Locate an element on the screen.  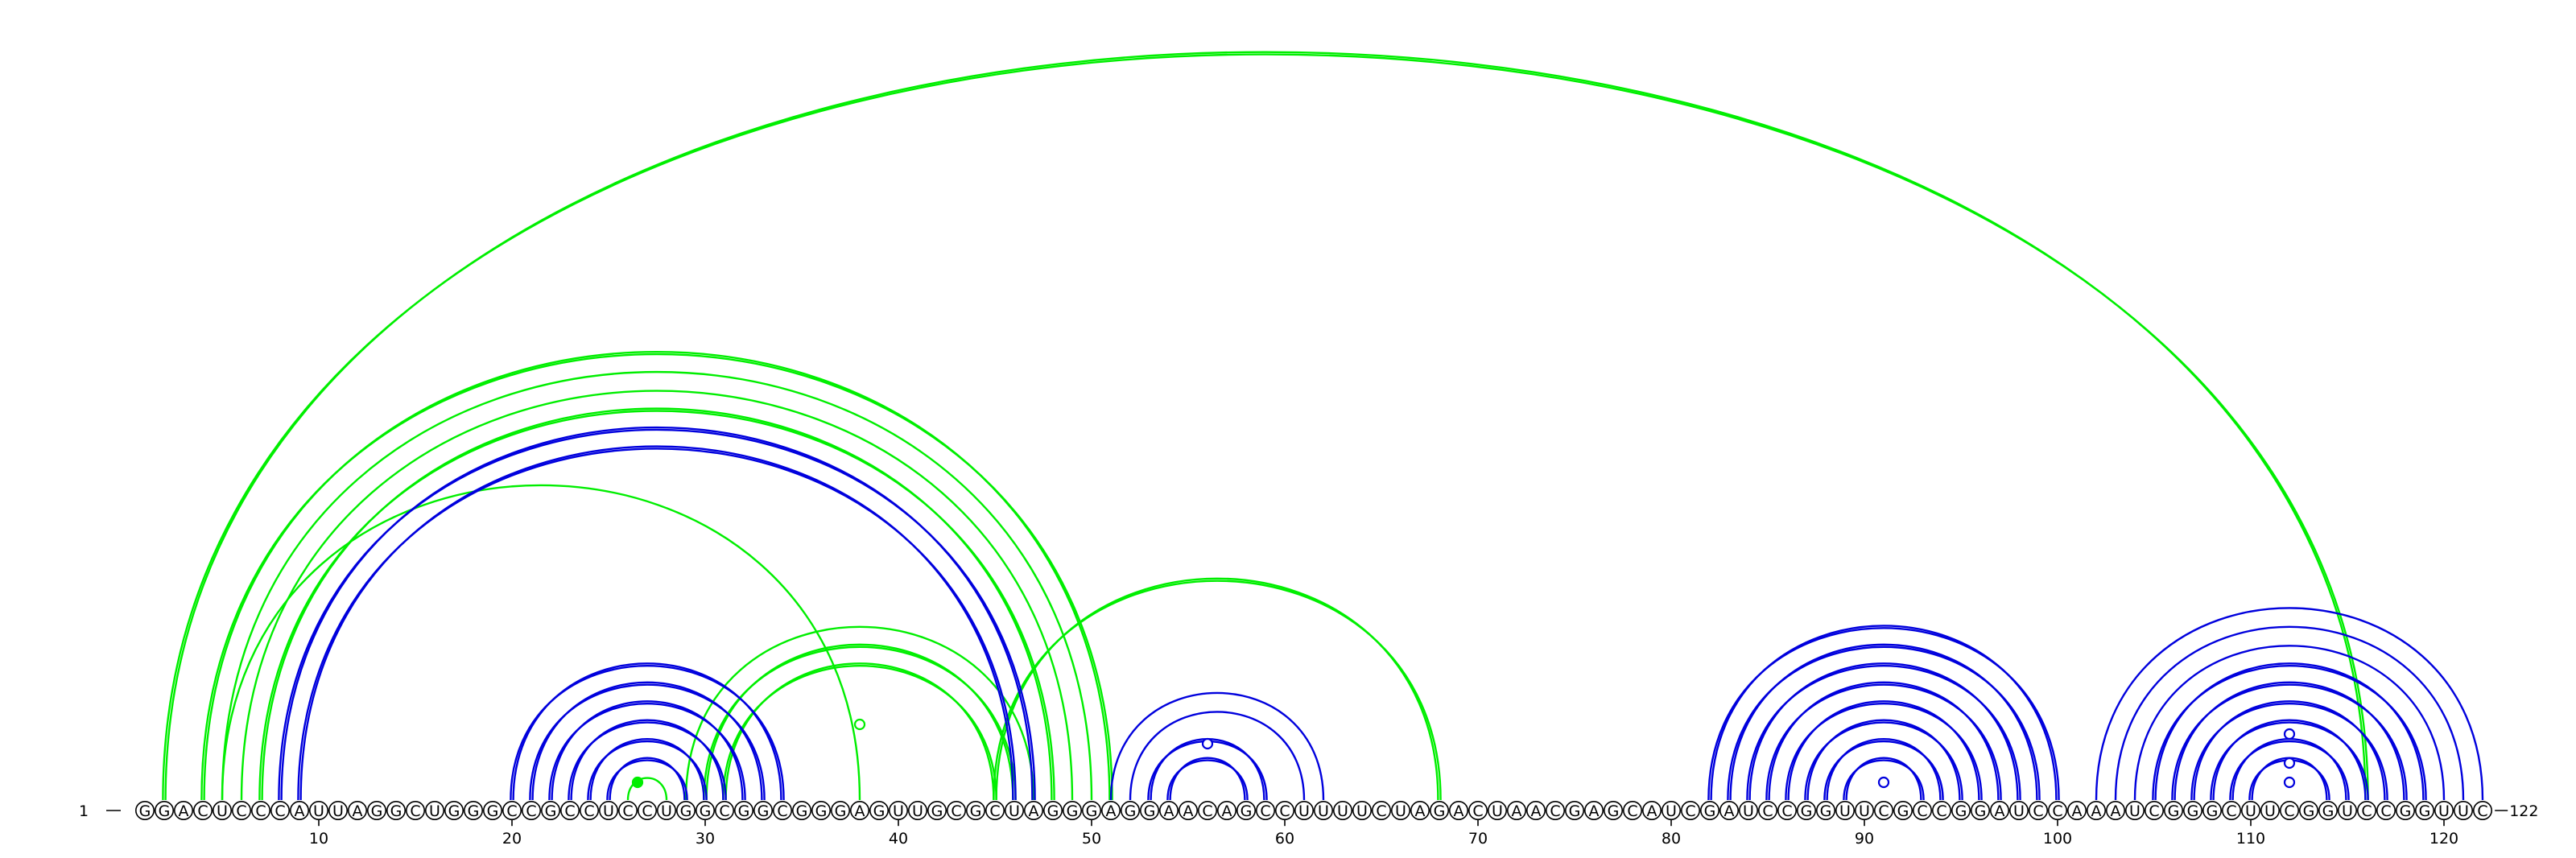
ticks-layer: 10 20 30 40 50 60 70 80 90 100 110 120 is located at coordinates (1383, 833).